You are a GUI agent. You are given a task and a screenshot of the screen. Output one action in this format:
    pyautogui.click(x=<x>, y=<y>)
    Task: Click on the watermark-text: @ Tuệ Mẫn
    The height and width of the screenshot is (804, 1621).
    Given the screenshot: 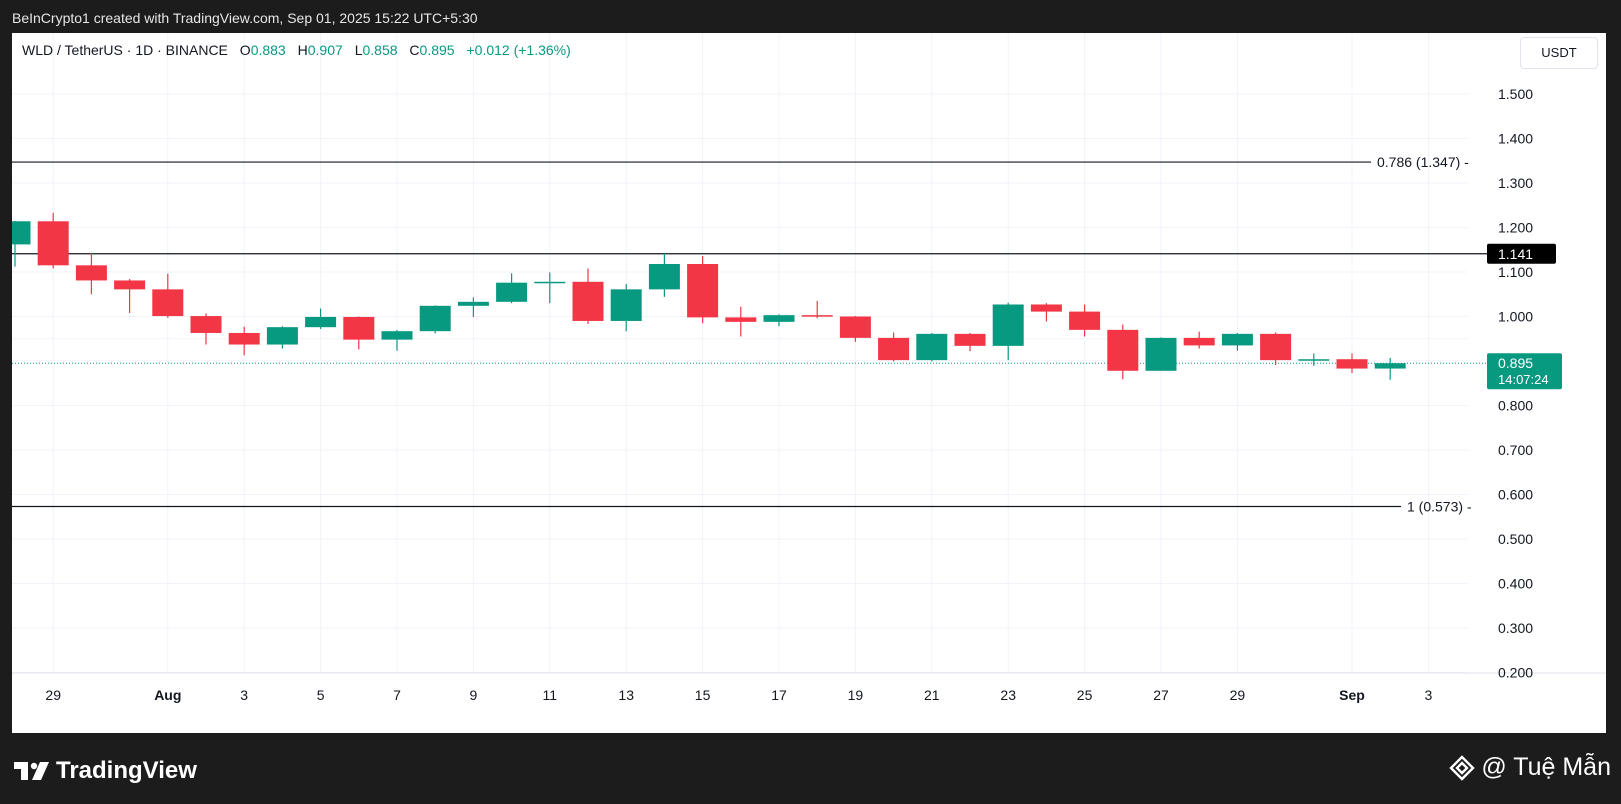 What is the action you would take?
    pyautogui.click(x=1546, y=767)
    